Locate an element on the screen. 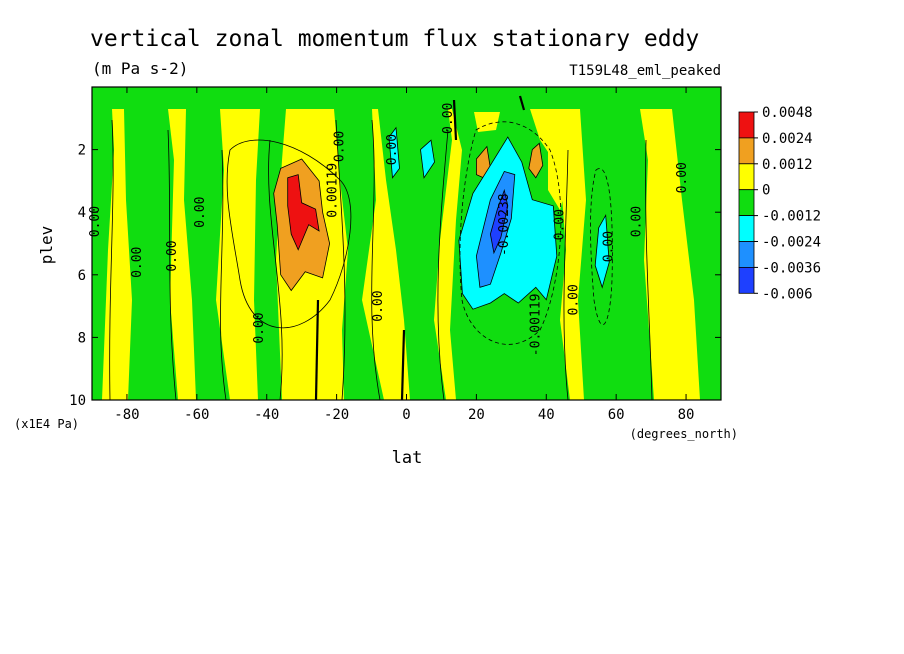 This screenshot has height=654, width=904. x-tick-label: -60 is located at coordinates (196, 415).